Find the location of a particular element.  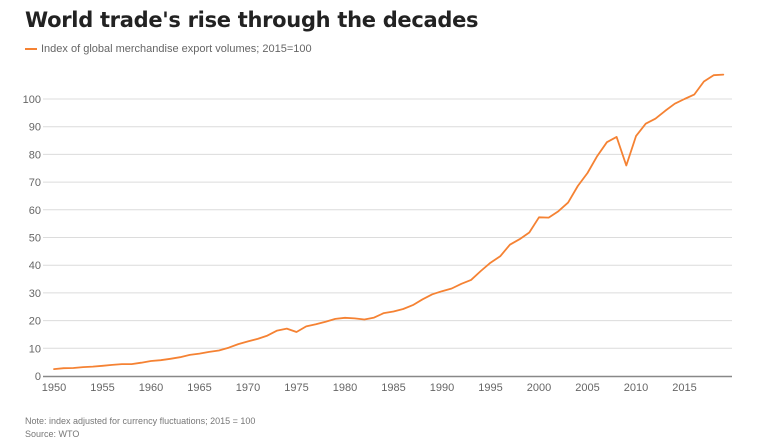

y-axis: 0 10 20 30 40 50 60 70 80 90 100 is located at coordinates (32, 238).